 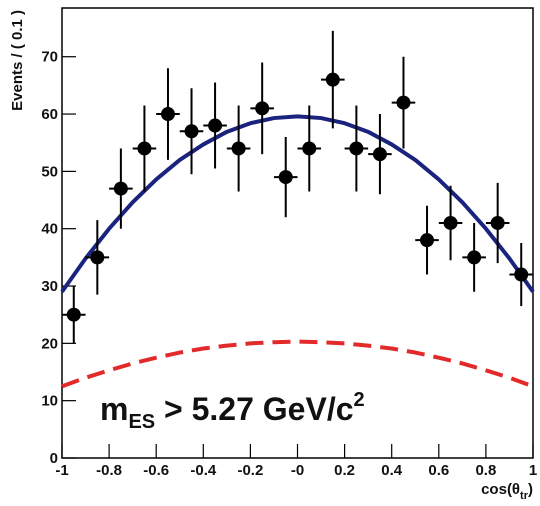 I want to click on x-label-main: cos(θ, so click(x=500, y=489).